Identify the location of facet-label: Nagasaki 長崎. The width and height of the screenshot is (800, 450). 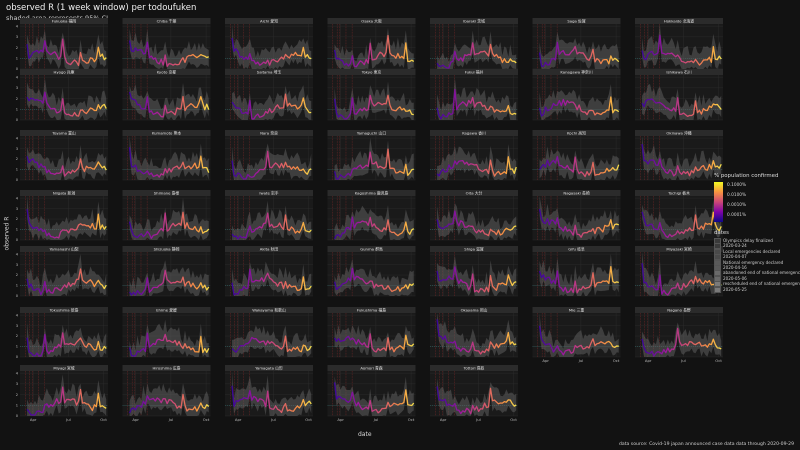
(576, 192).